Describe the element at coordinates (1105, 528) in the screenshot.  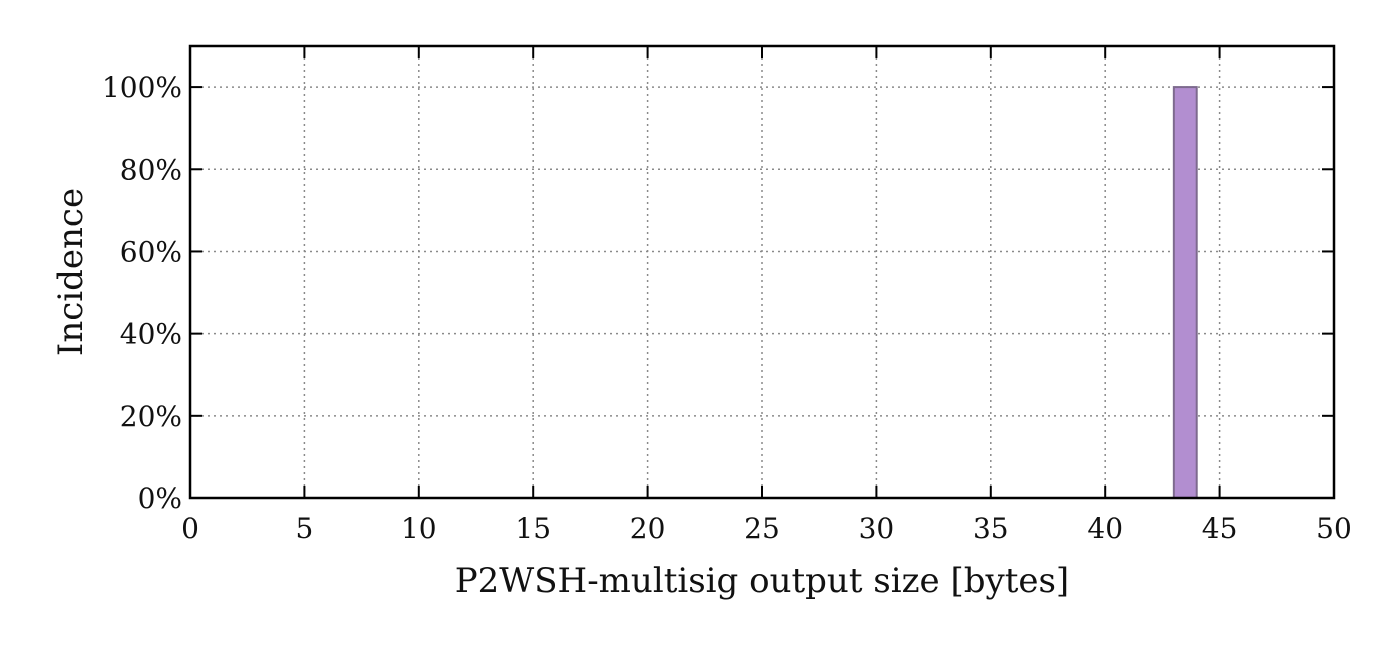
I see `x-tick-label: 40` at that location.